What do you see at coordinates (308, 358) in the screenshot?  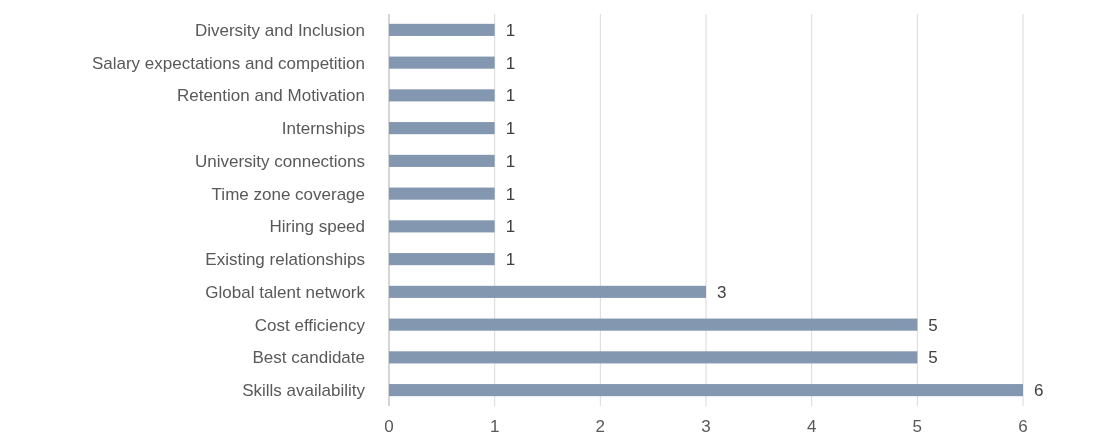 I see `y-tick-label: Best candidate` at bounding box center [308, 358].